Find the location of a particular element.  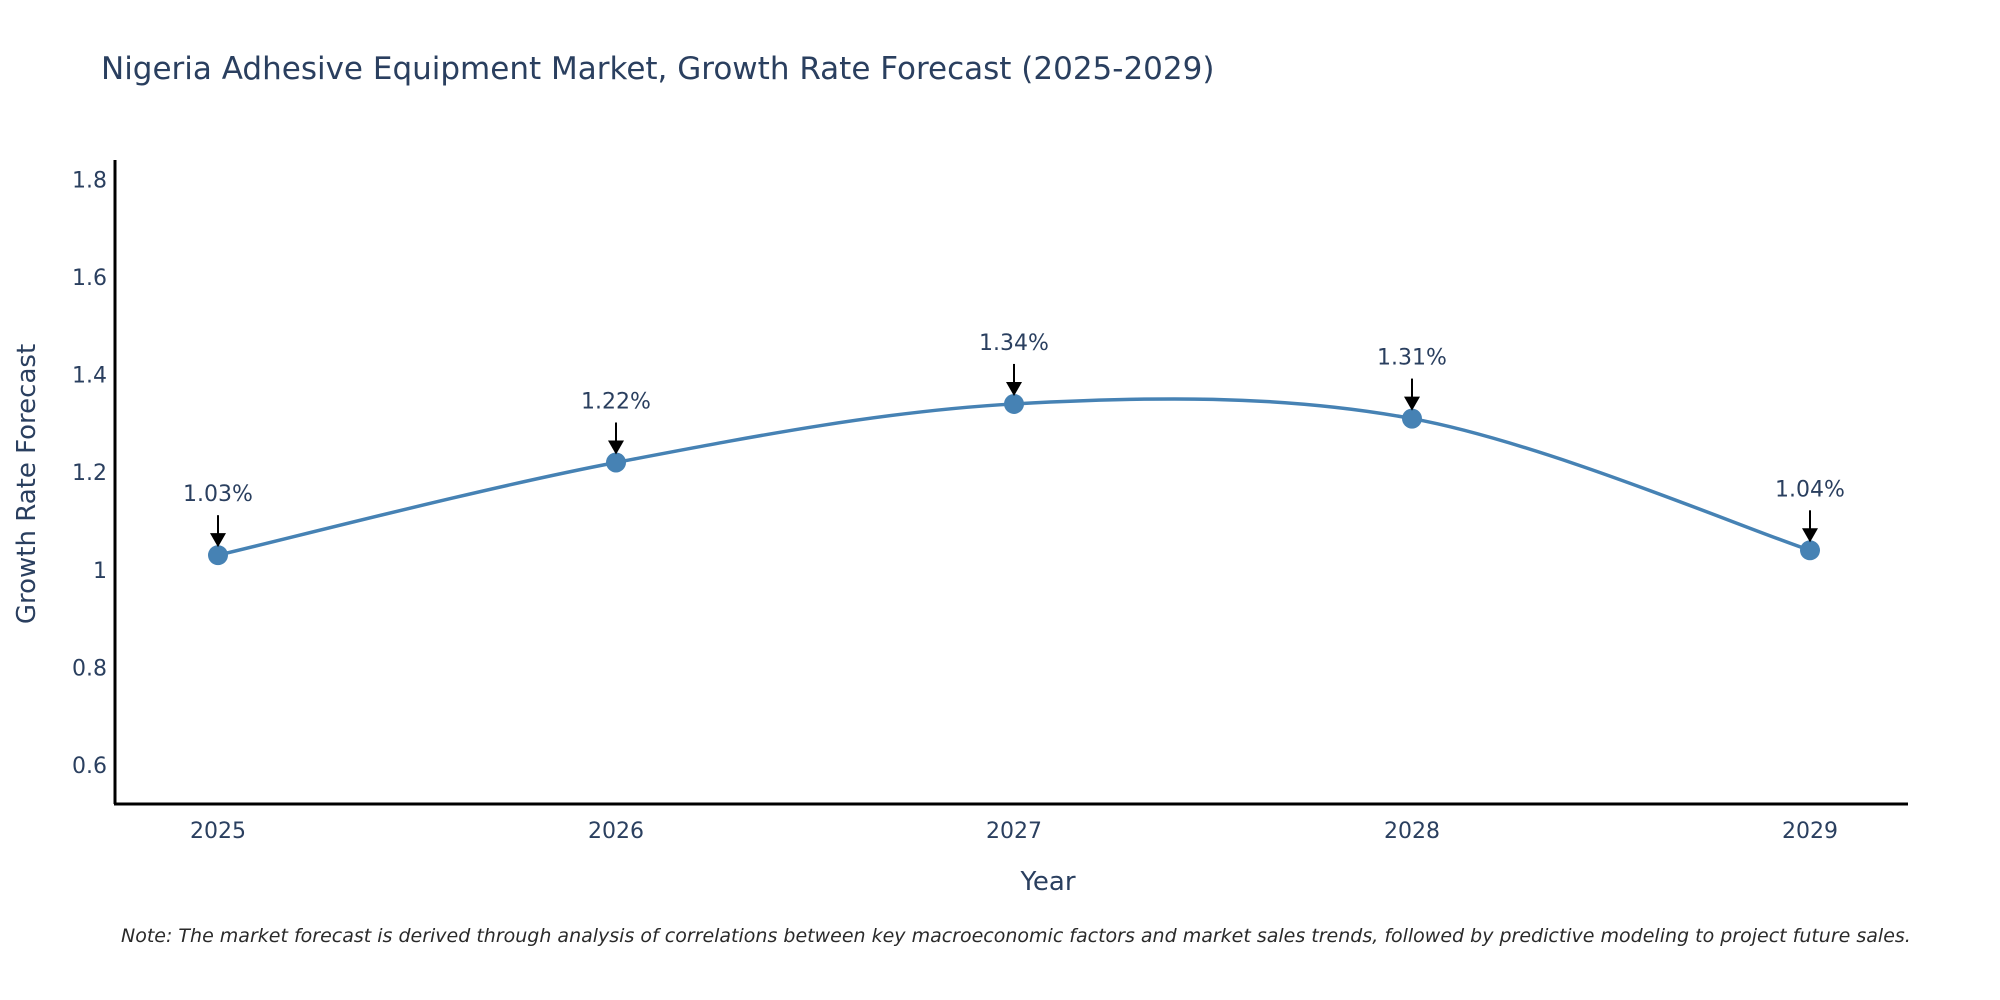

x-tick-label: 2026 is located at coordinates (616, 831).